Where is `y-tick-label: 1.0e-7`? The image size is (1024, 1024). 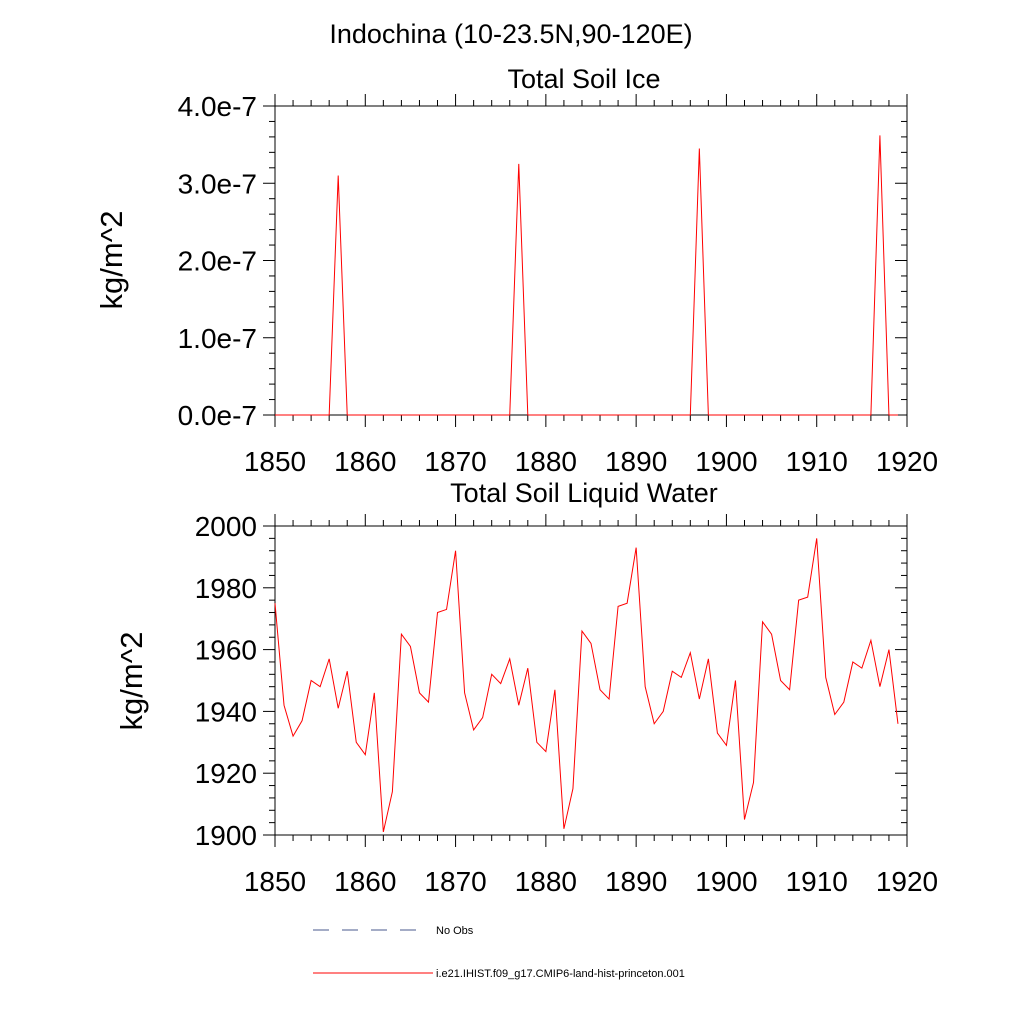 y-tick-label: 1.0e-7 is located at coordinates (217, 338).